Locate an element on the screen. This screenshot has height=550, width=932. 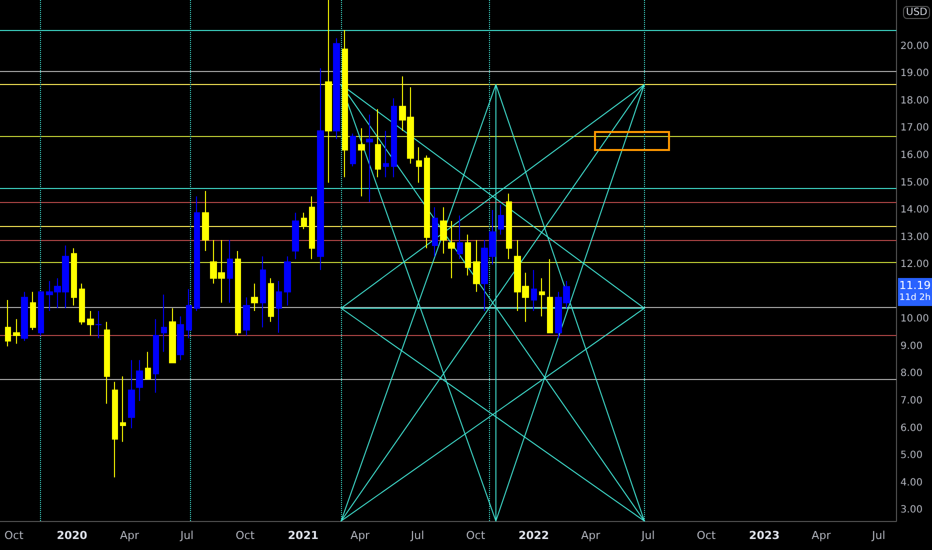
y-tick-label: 3.00 is located at coordinates (911, 510).